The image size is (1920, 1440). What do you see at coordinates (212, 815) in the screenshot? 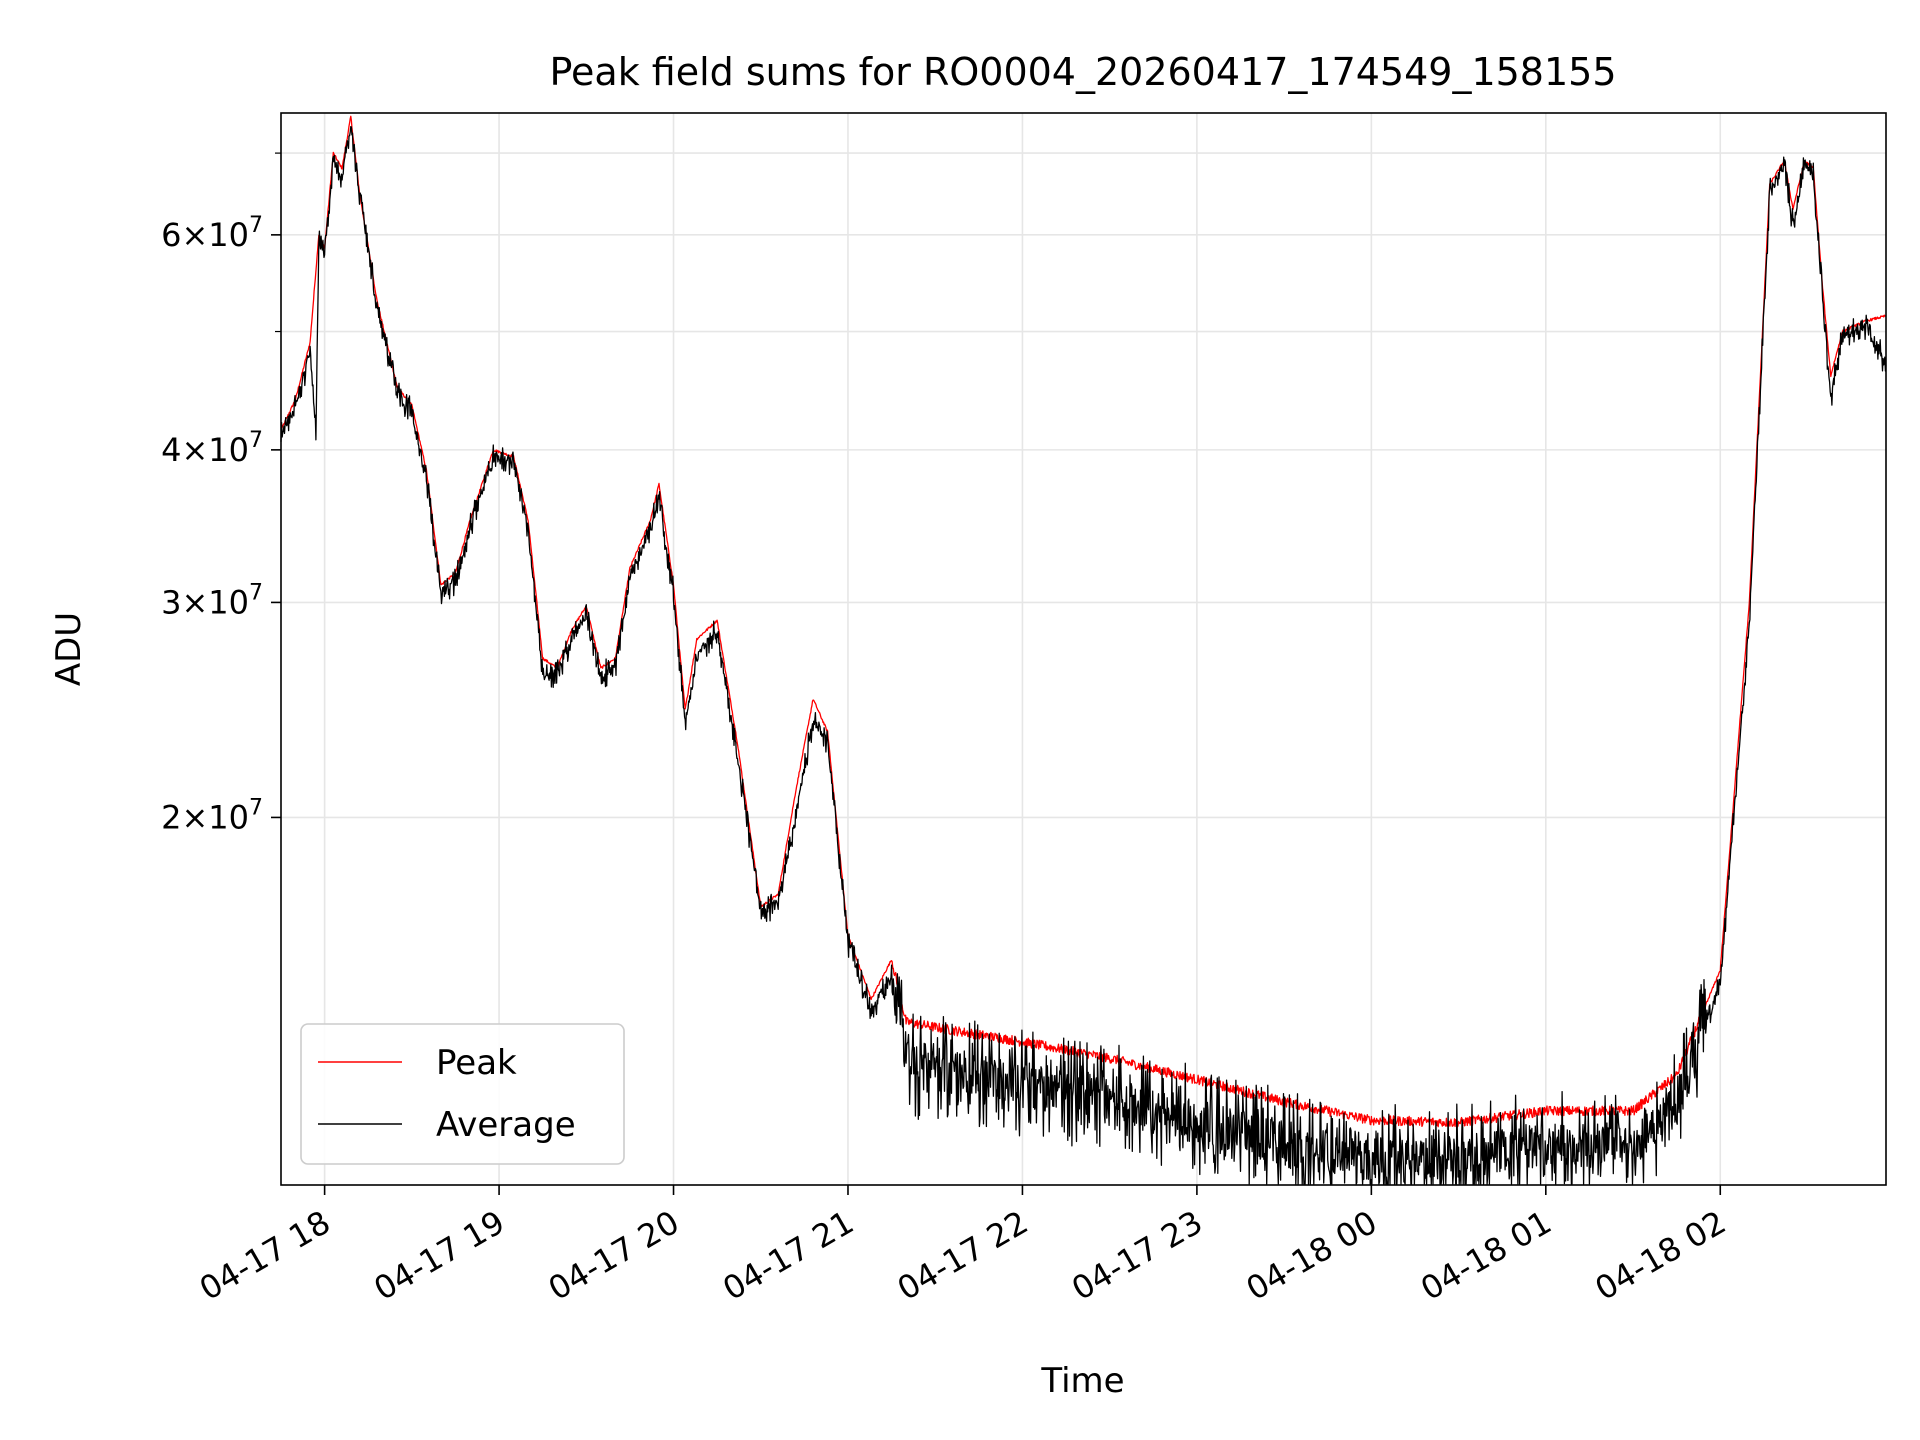
I see `y-tick-label: 2×107` at bounding box center [212, 815].